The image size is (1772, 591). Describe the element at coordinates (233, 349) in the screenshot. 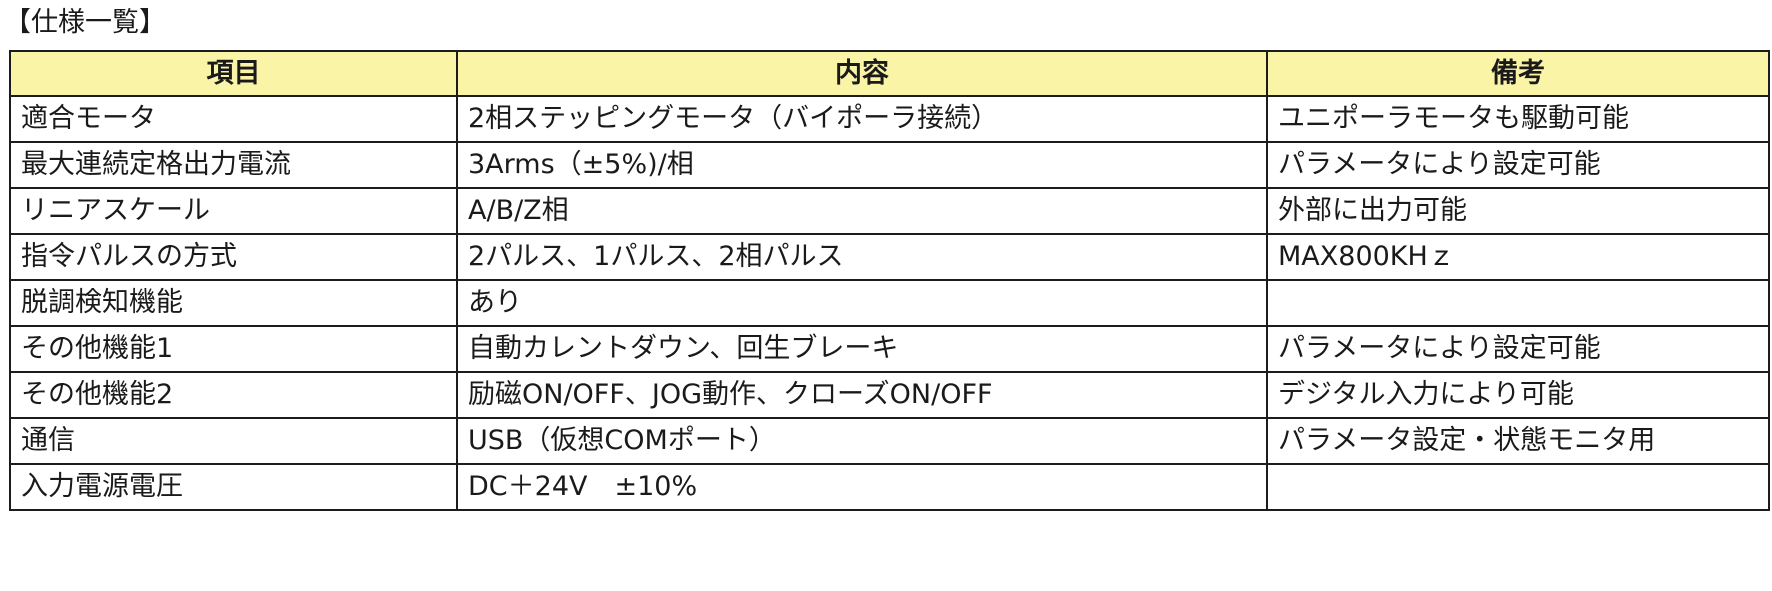

I see `cell-item: その他機能1` at that location.